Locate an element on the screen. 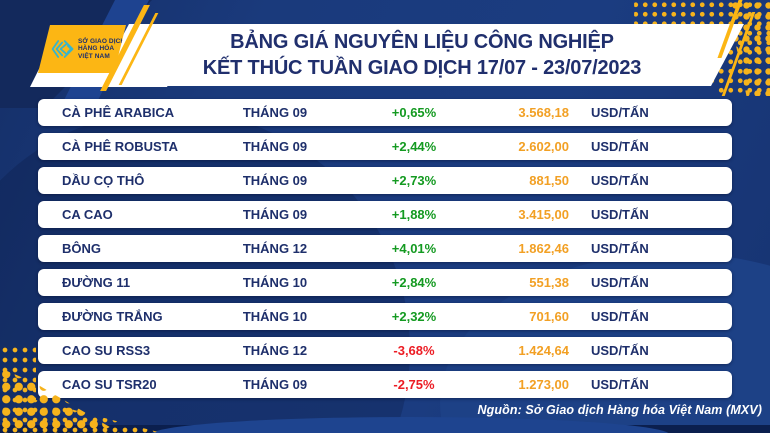  commodity-name: DẦU CỌ THÔ is located at coordinates (103, 180).